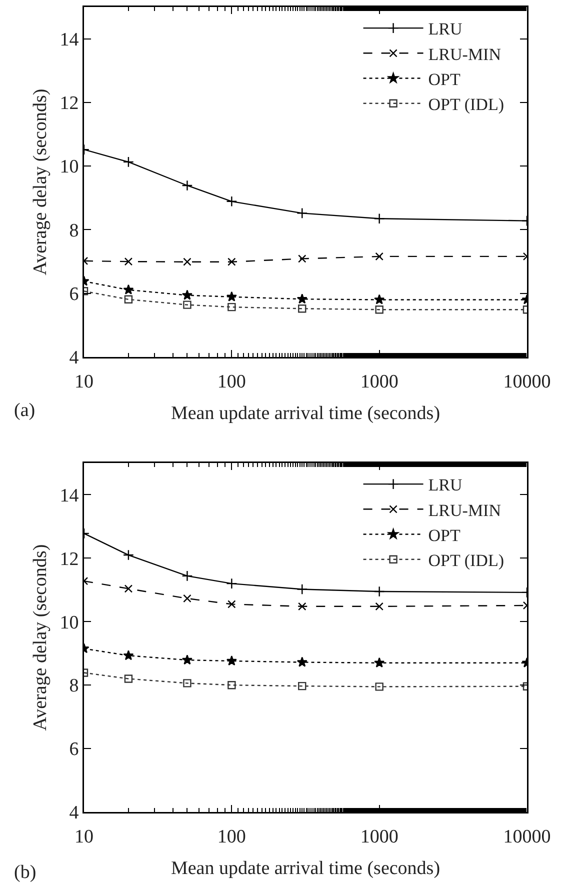  What do you see at coordinates (25, 872) in the screenshot?
I see `text: (b)` at bounding box center [25, 872].